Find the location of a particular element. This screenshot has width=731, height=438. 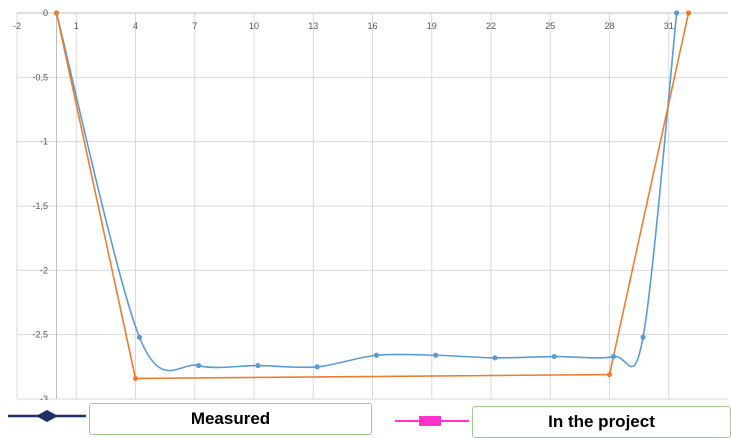

legend-label-project: In the project is located at coordinates (601, 421).